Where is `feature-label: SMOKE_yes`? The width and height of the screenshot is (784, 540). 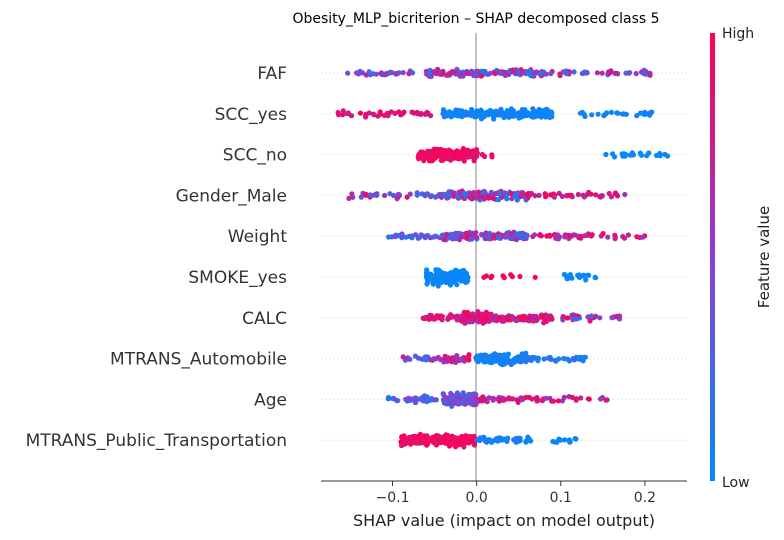
feature-label: SMOKE_yes is located at coordinates (237, 278).